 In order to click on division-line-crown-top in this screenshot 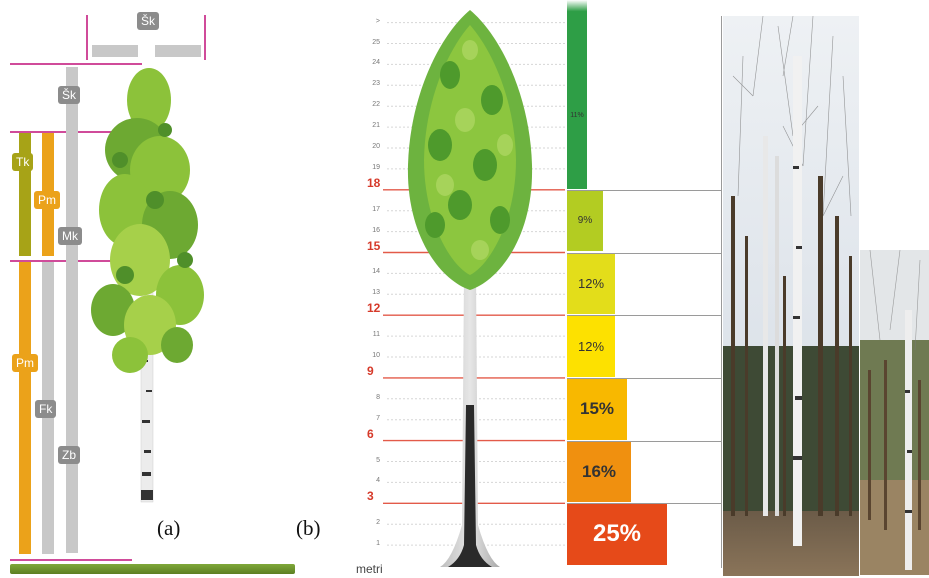, I will do `click(79, 132)`.